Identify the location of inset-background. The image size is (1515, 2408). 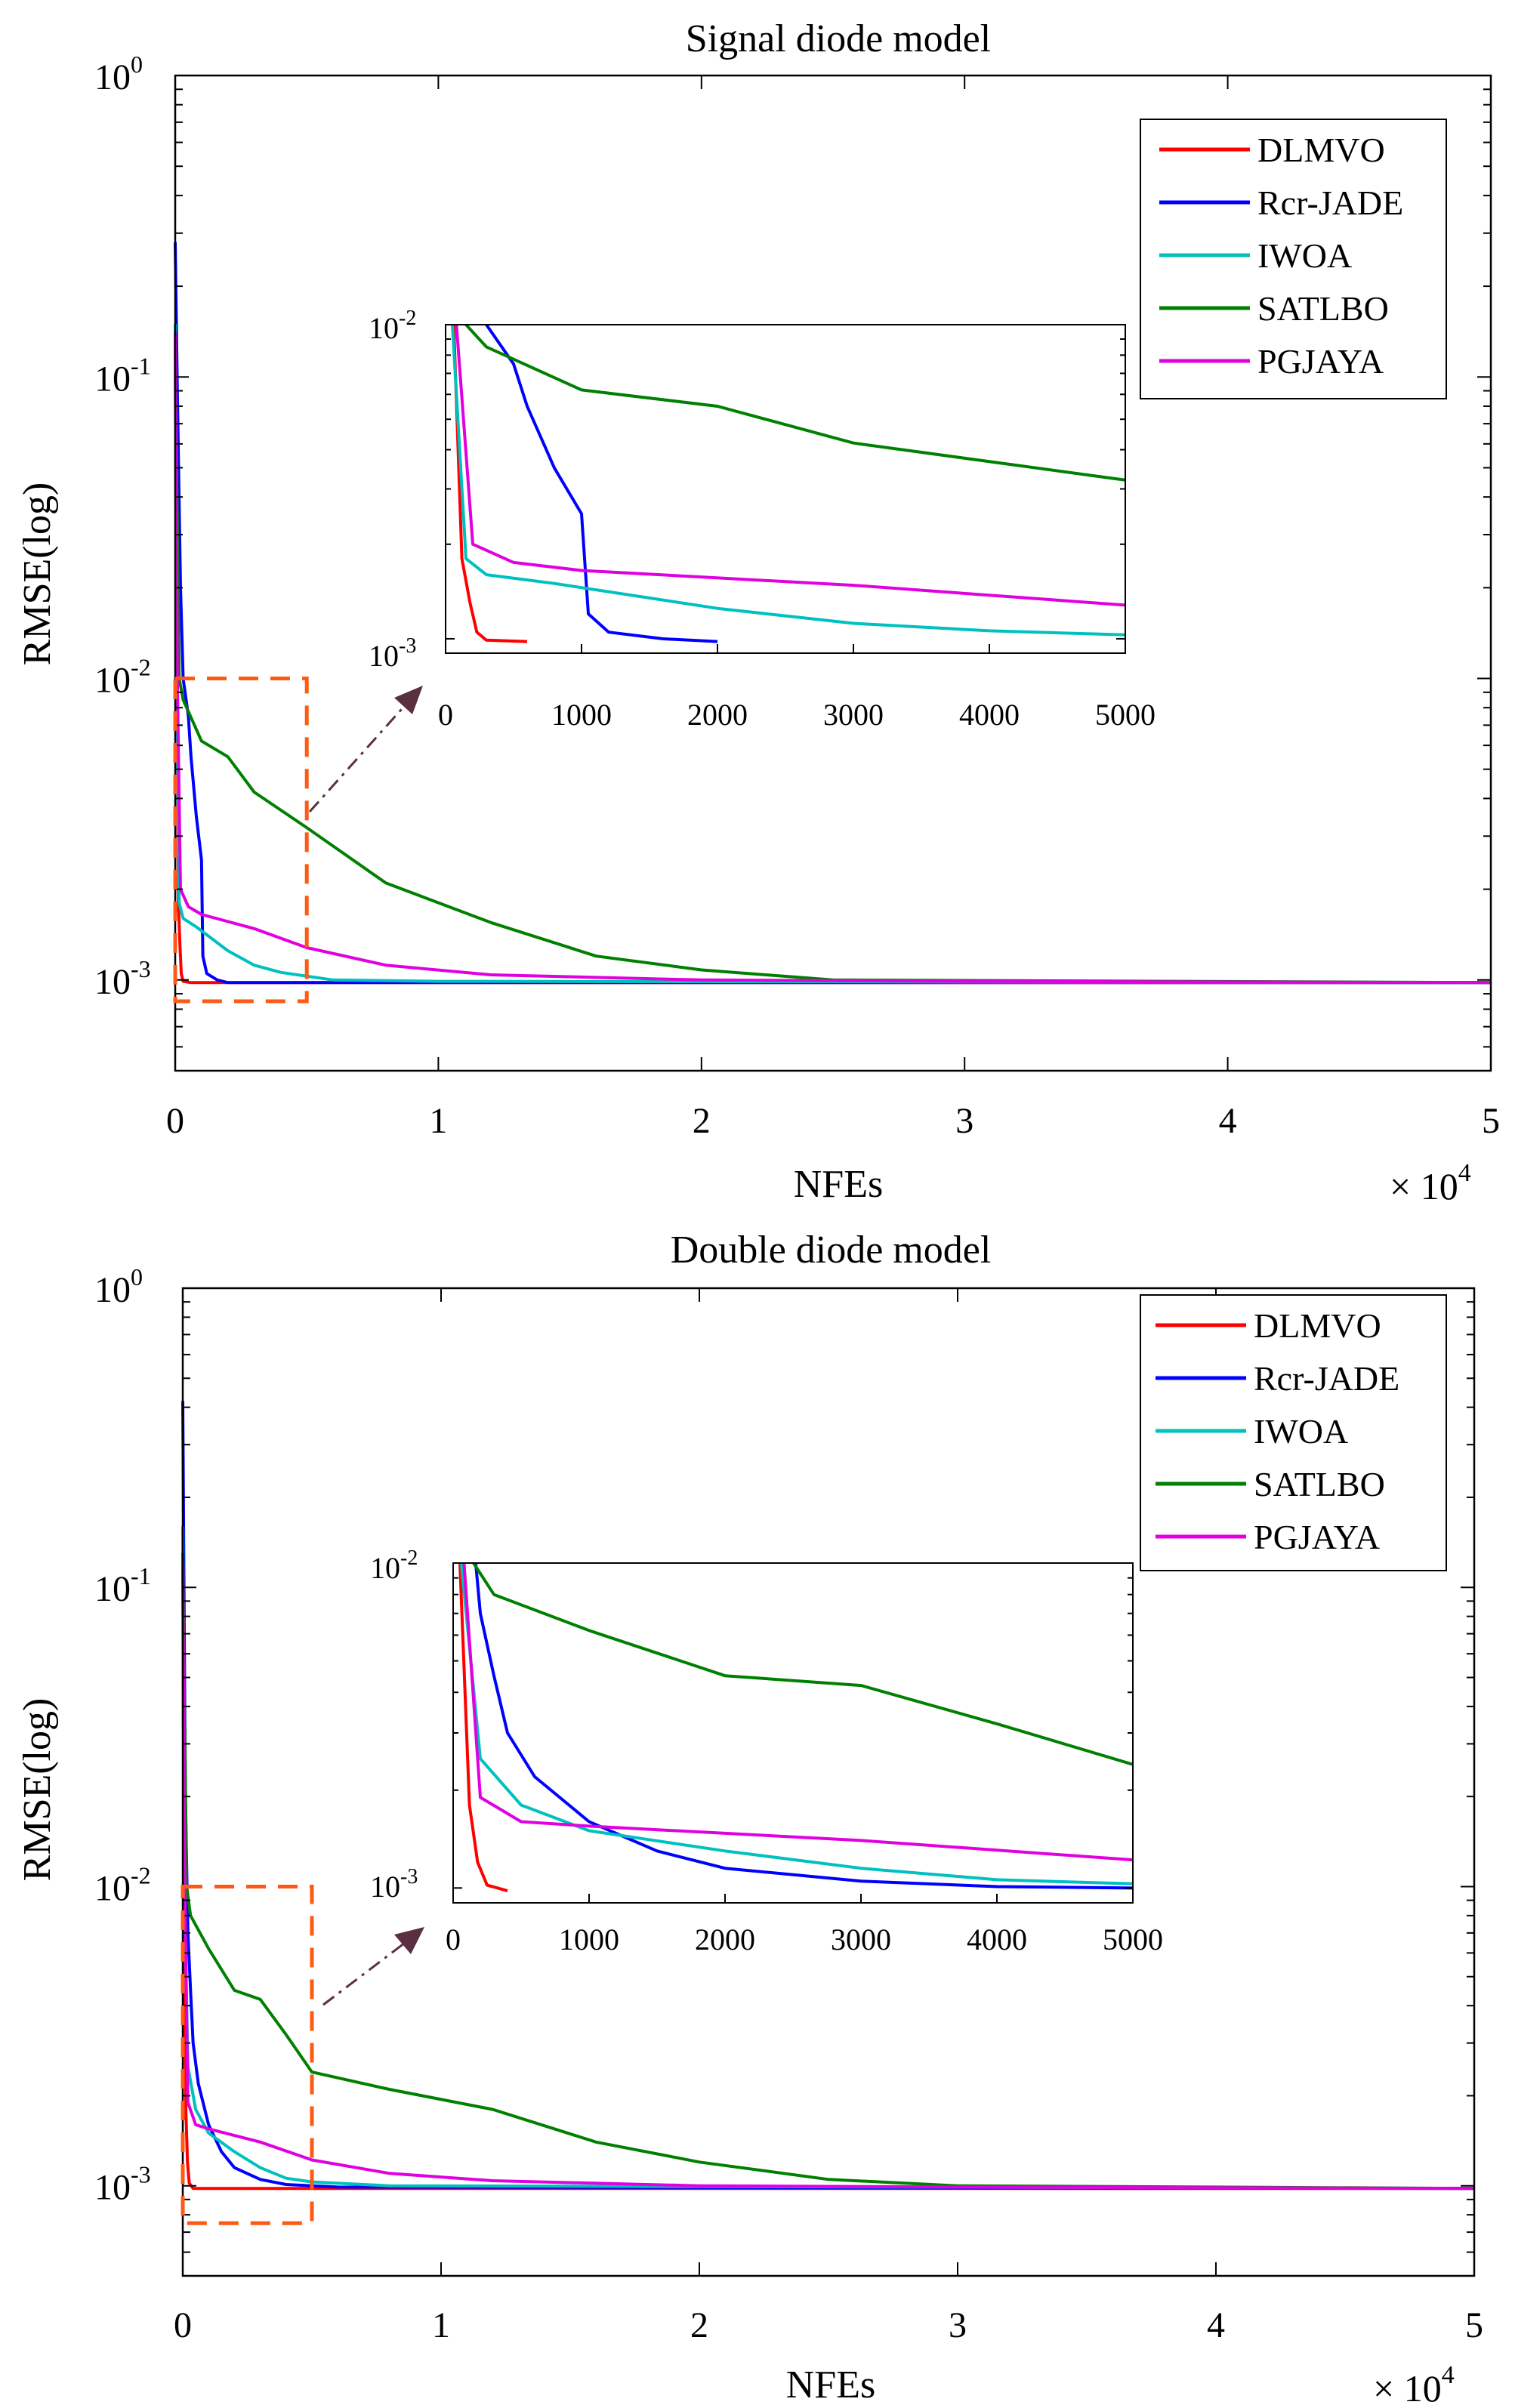
(793, 1733).